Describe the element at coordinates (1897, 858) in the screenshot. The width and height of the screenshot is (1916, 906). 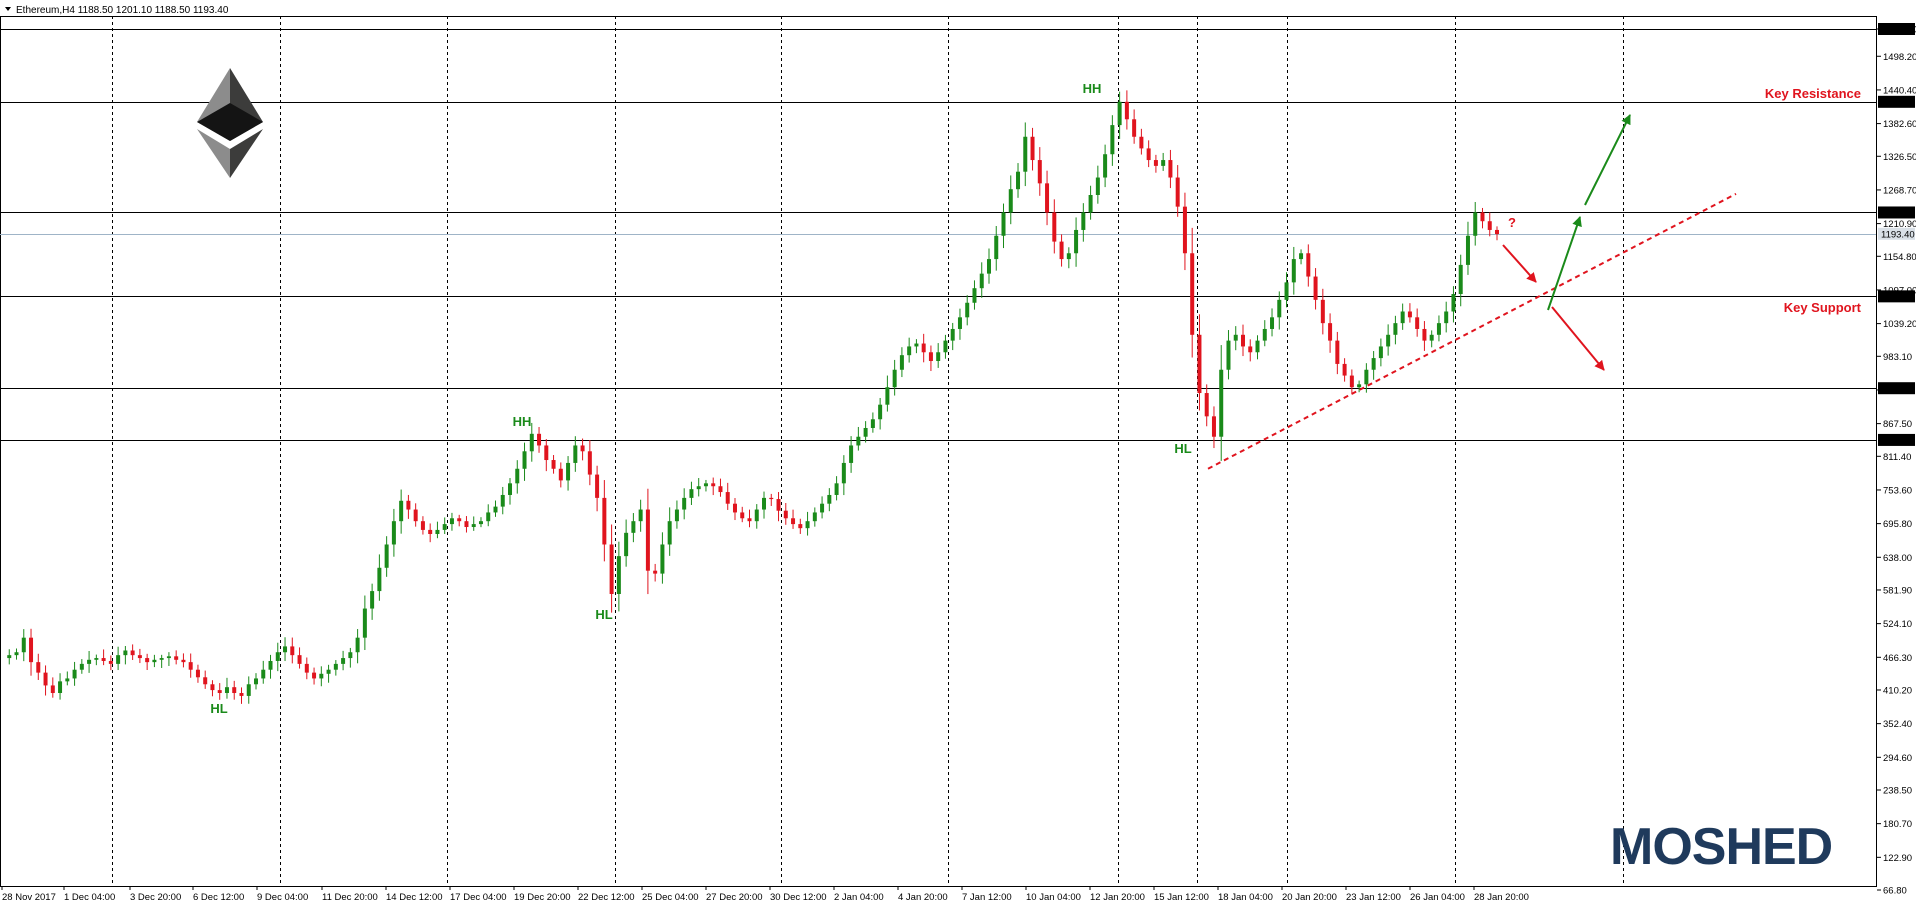
I see `axis-label: 122.90` at that location.